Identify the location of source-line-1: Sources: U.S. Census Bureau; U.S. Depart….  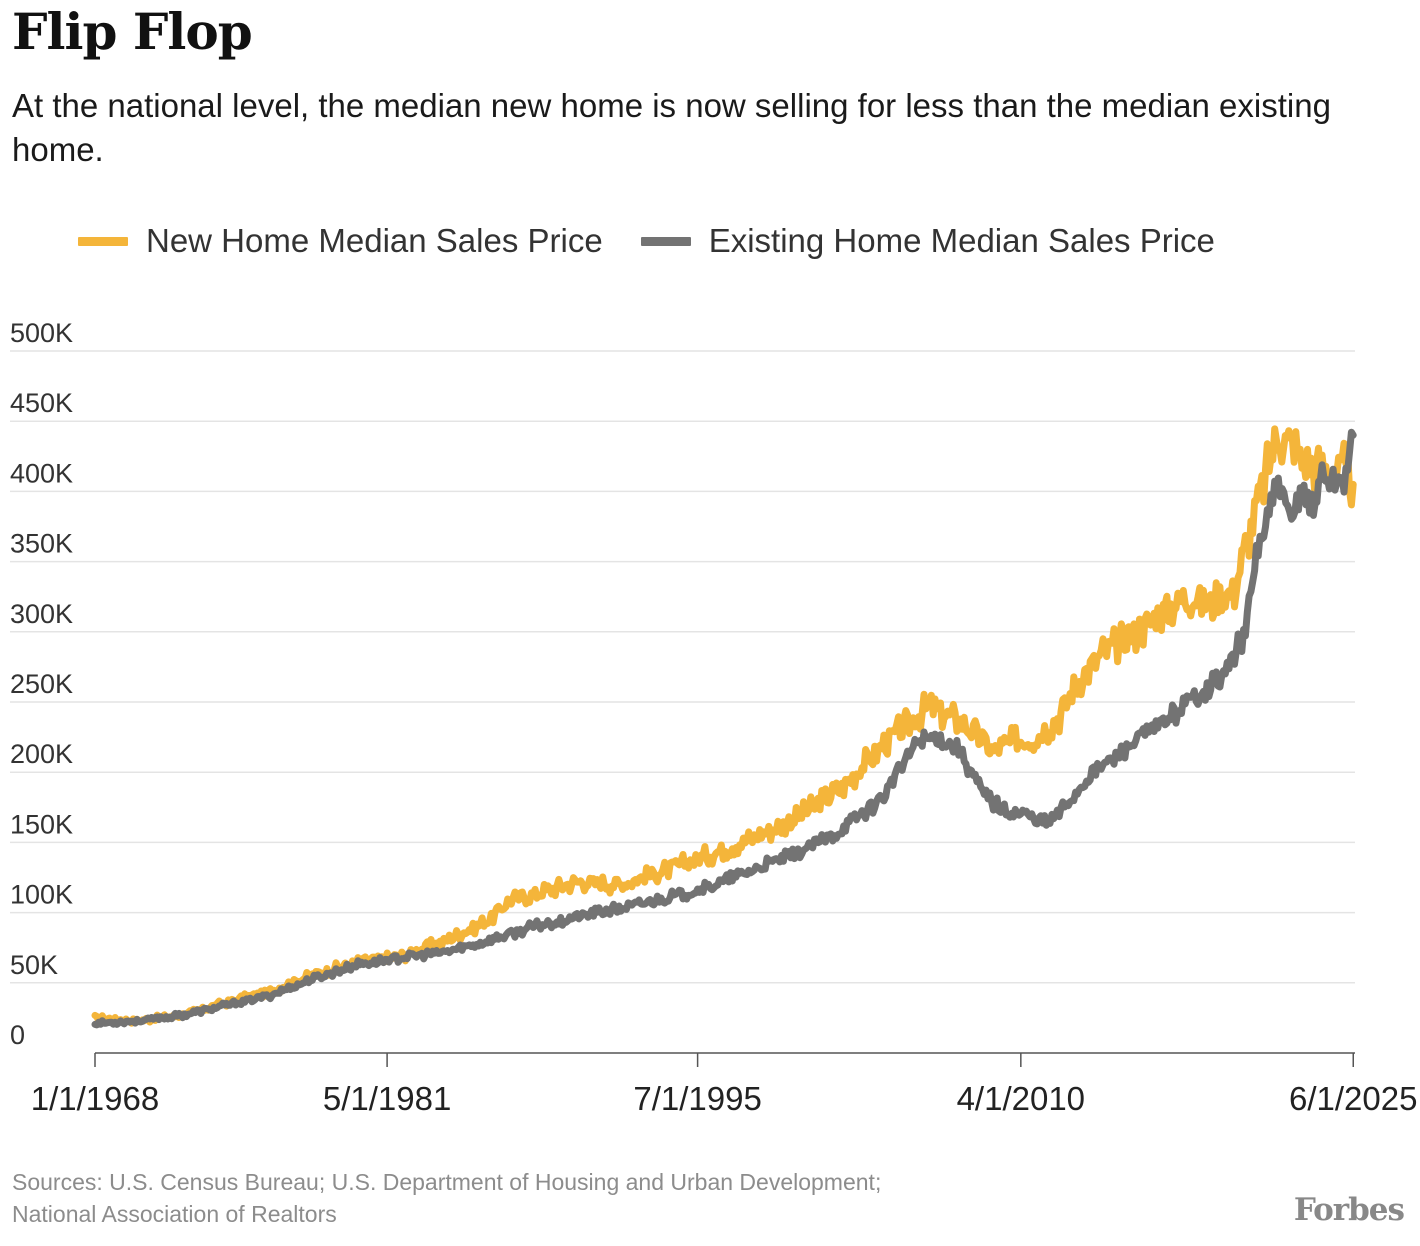
(447, 1182).